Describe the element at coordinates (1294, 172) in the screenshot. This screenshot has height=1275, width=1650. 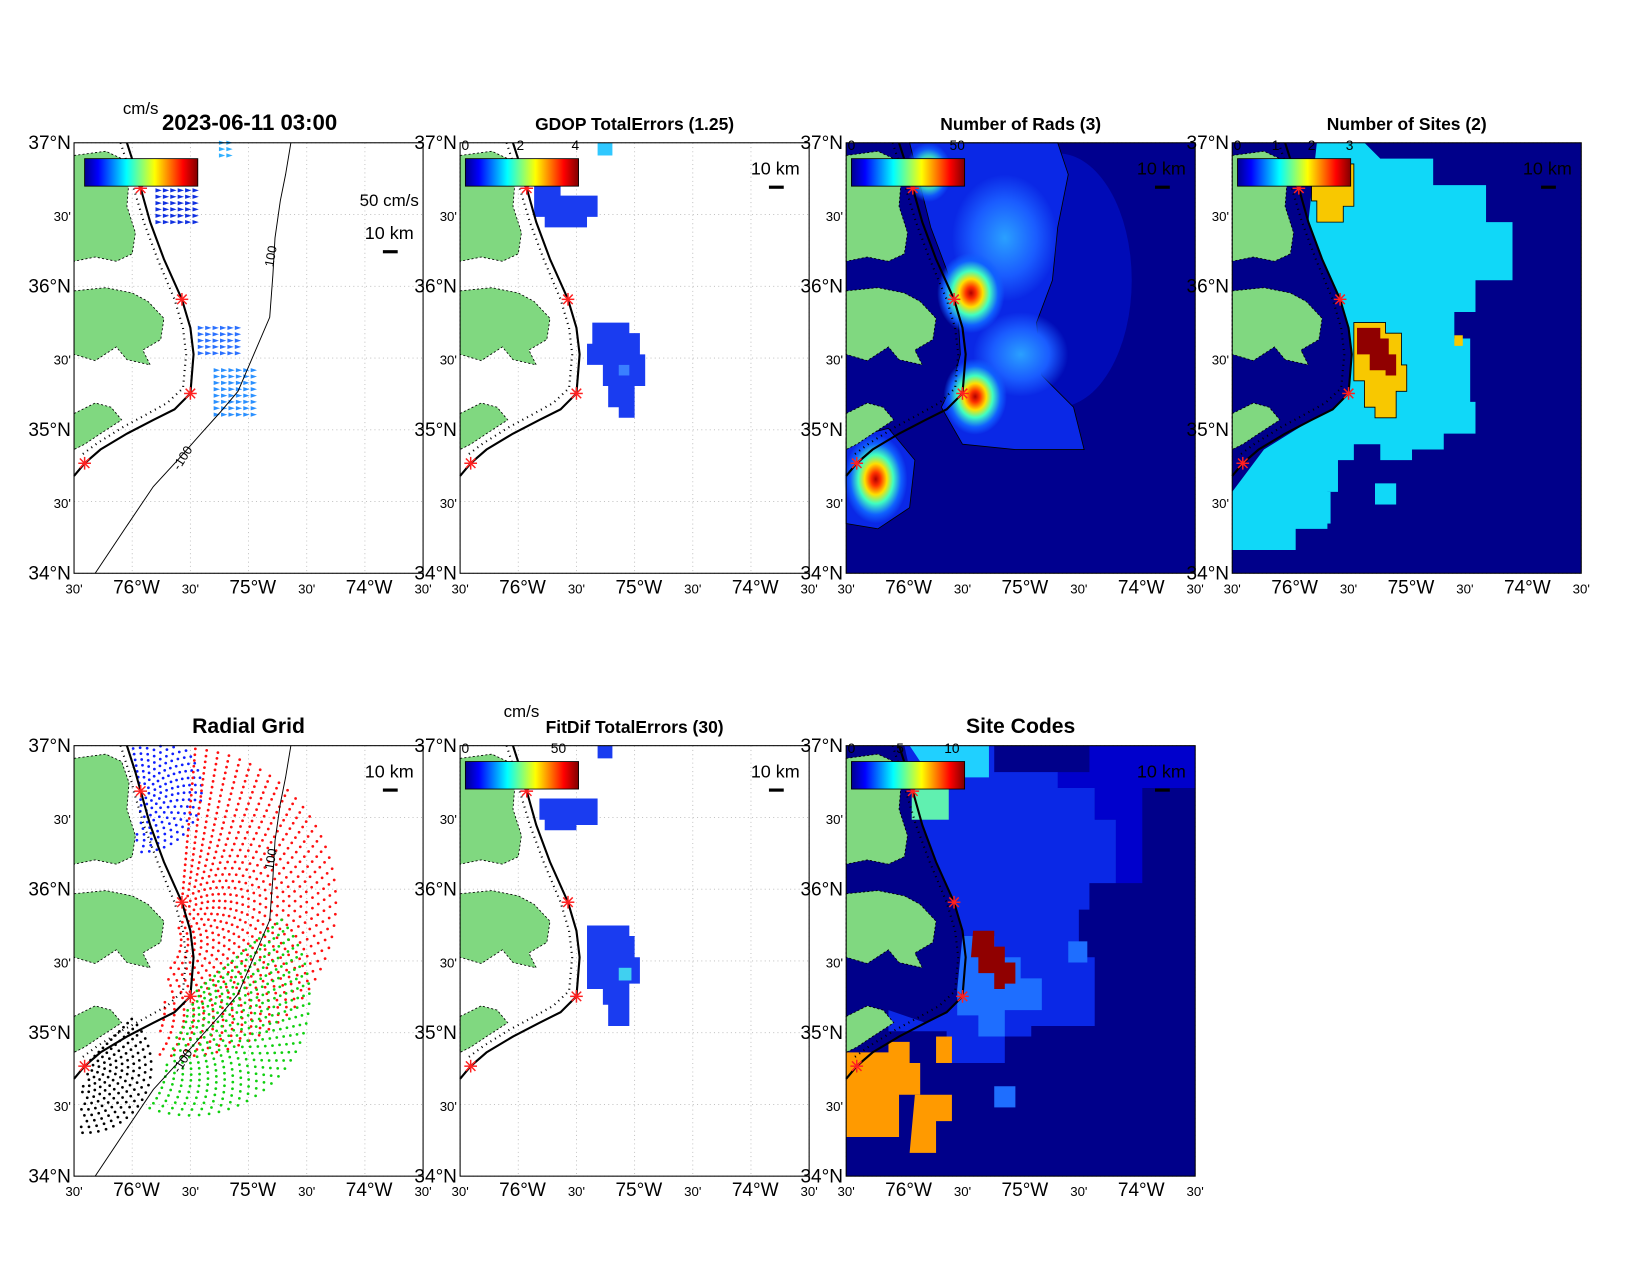
I see `colorbar` at that location.